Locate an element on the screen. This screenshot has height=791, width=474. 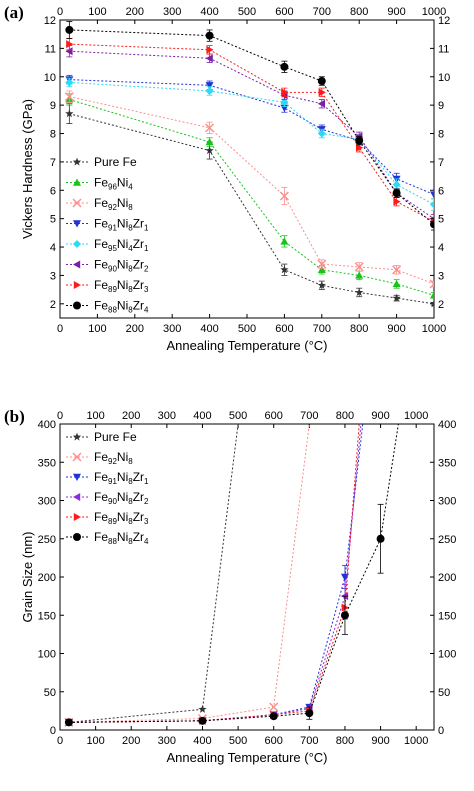
subscript: 92 is located at coordinates (112, 461).